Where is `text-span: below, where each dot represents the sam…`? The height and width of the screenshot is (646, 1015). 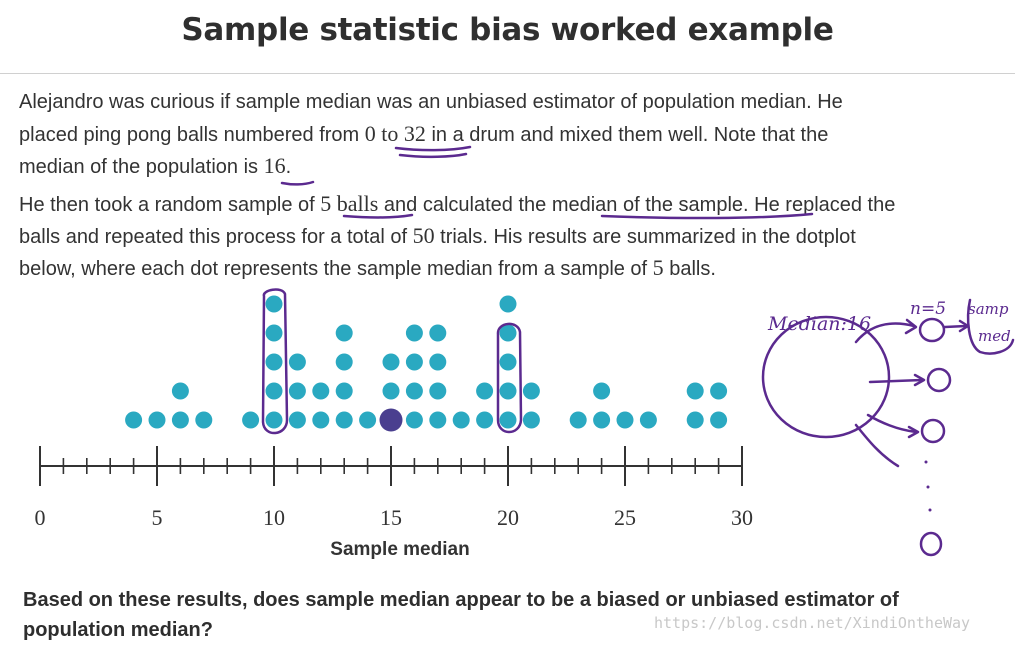 text-span: below, where each dot represents the sam… is located at coordinates (336, 269).